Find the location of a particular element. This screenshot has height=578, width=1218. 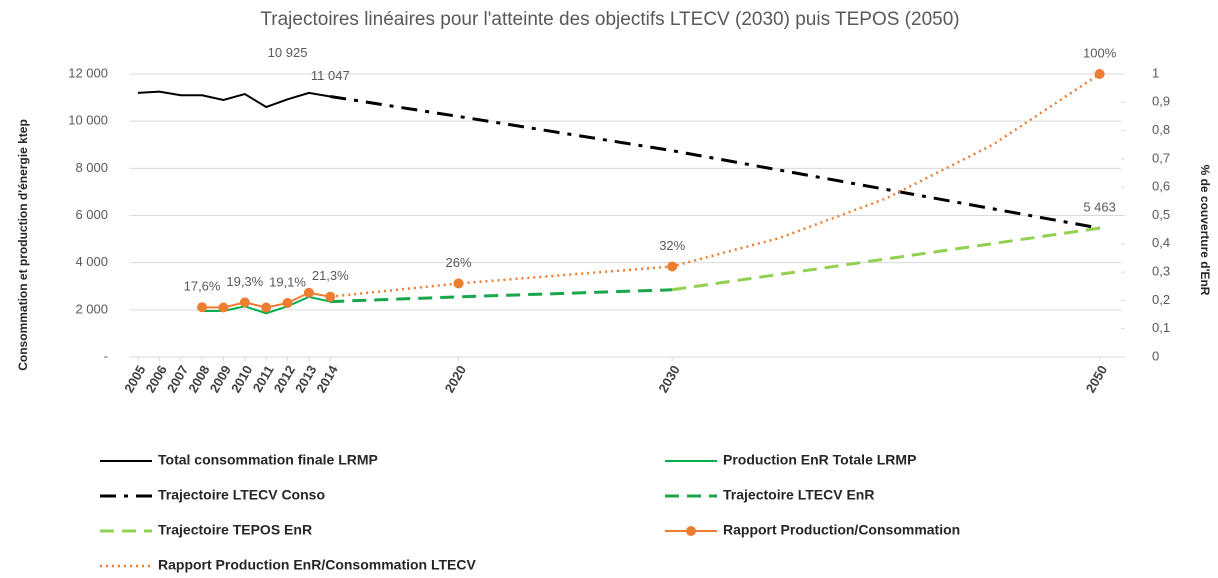

legend-label: Total consommation finale LRMP is located at coordinates (268, 460).